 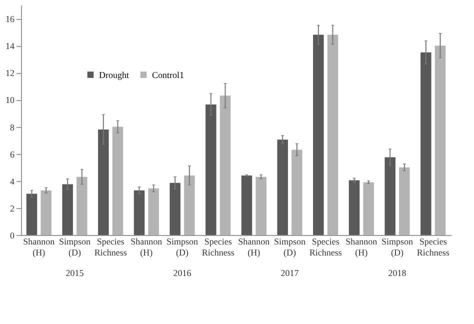 I want to click on y-tick-label: 14, so click(x=10, y=46).